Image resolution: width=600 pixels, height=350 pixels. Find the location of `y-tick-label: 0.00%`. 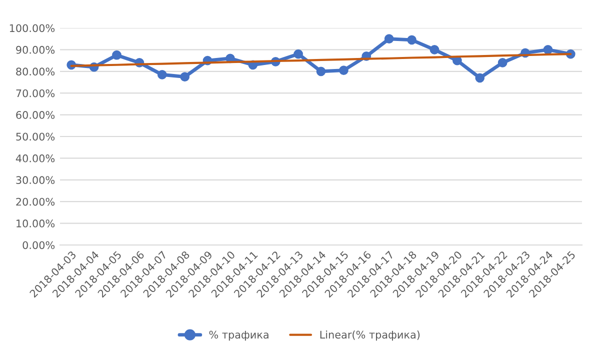

y-tick-label: 0.00% is located at coordinates (38, 245).